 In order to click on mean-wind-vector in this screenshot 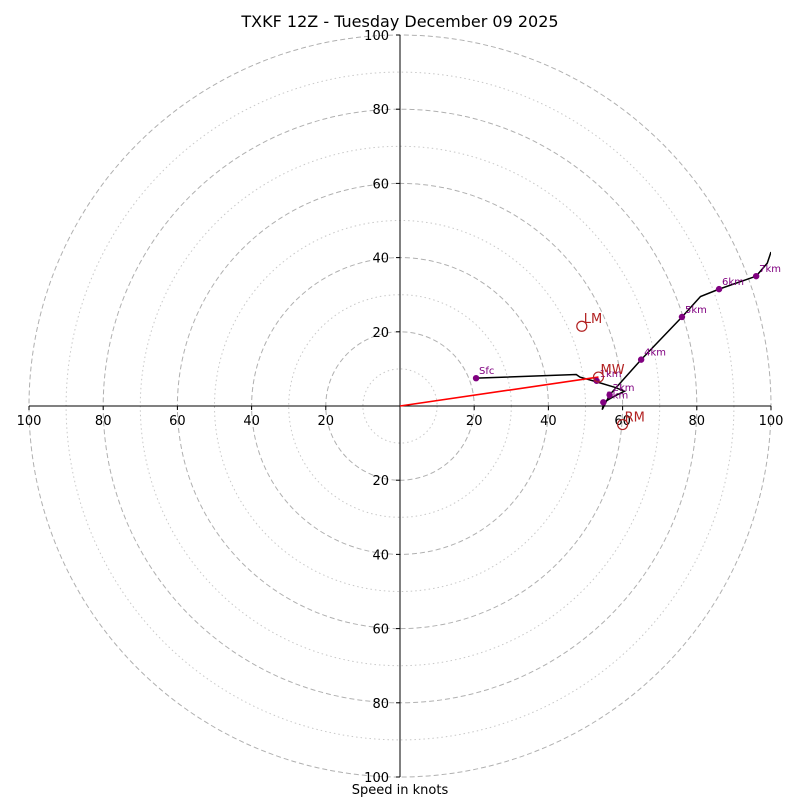, I will do `click(499, 391)`.